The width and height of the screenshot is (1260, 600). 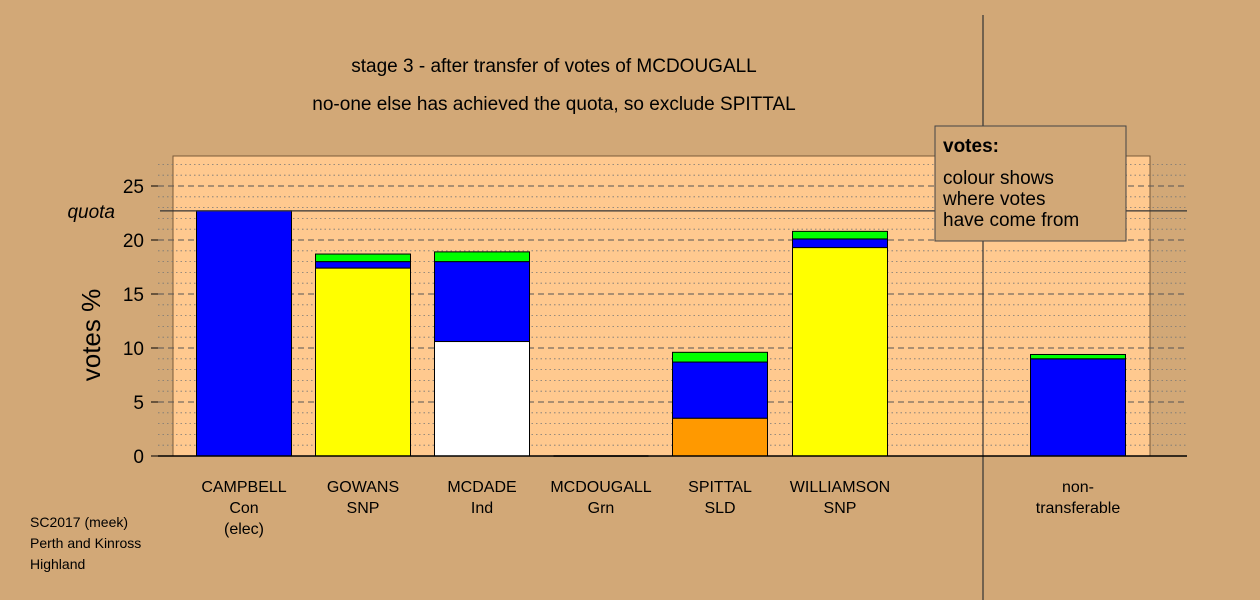 What do you see at coordinates (971, 146) in the screenshot?
I see `legend-title: votes:` at bounding box center [971, 146].